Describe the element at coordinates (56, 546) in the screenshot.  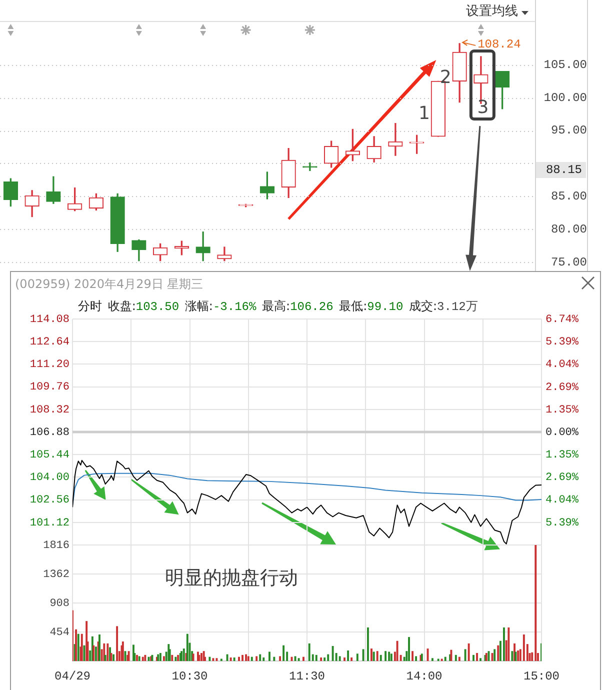
I see `y-tick-label: 1816` at that location.